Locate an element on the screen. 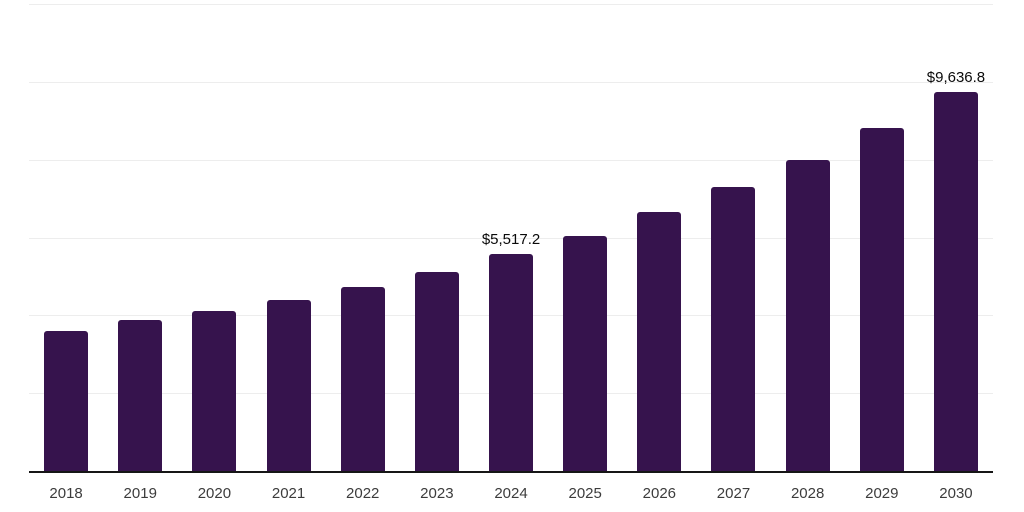  bar-slot-2019 is located at coordinates (140, 237).